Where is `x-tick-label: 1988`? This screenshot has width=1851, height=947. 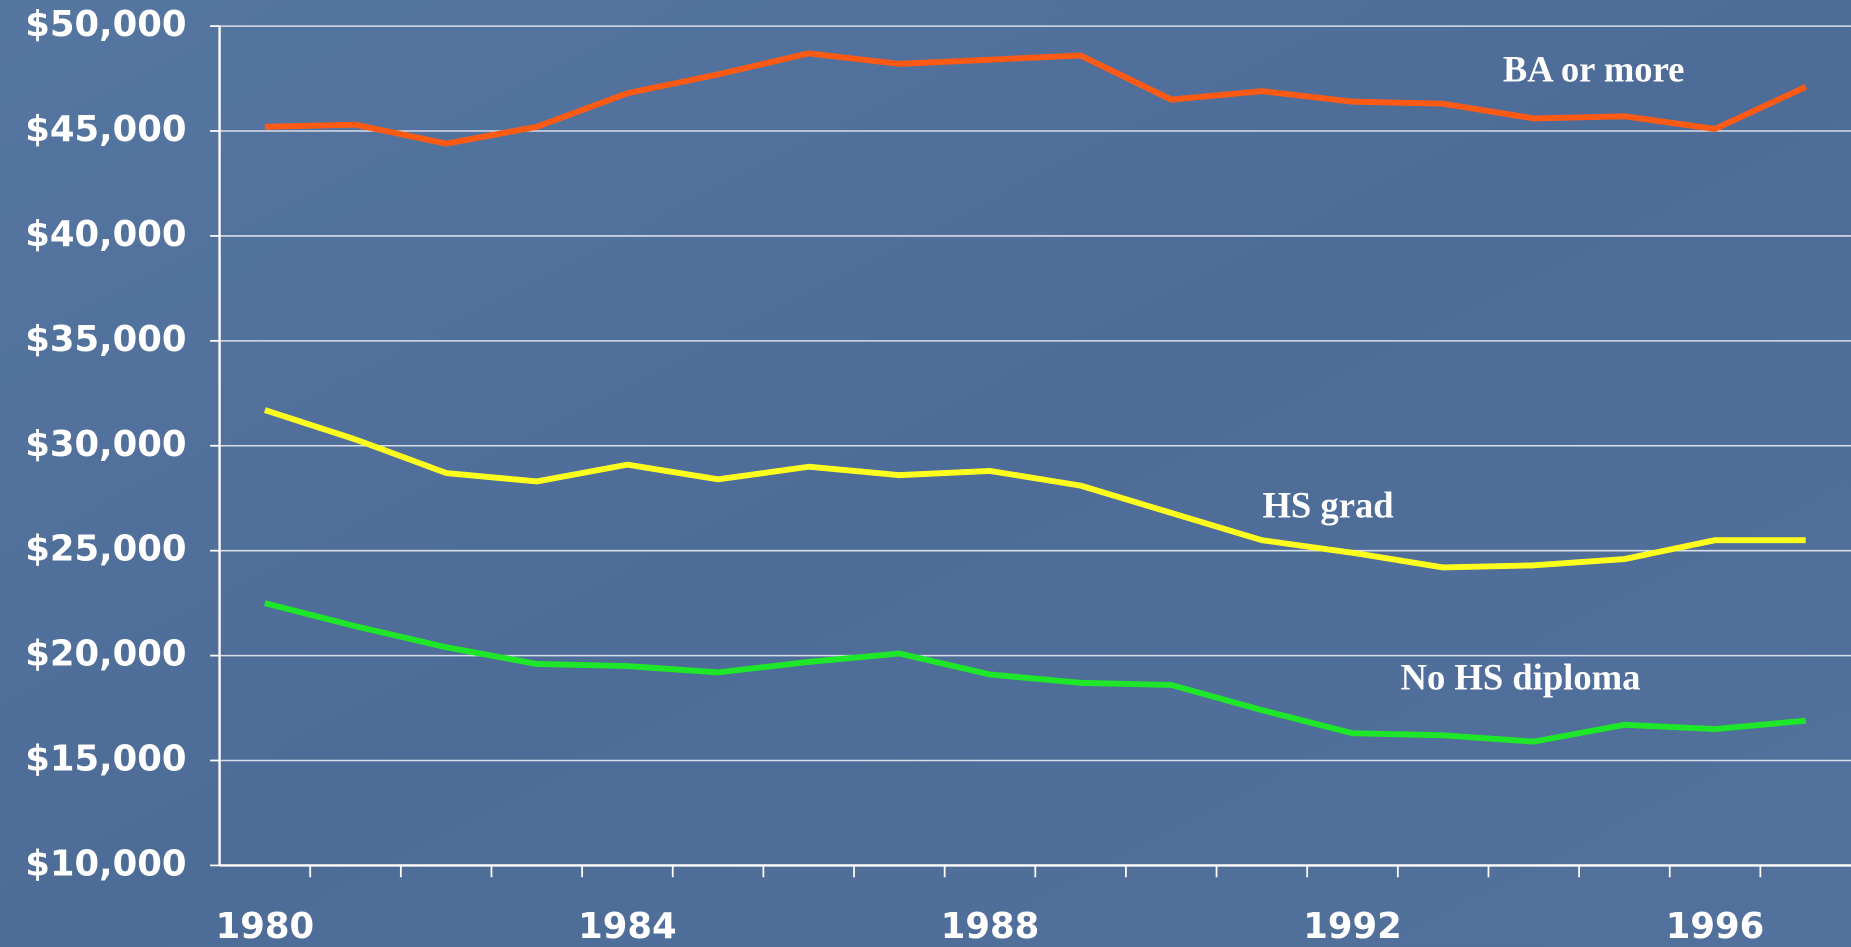
x-tick-label: 1988 is located at coordinates (990, 926).